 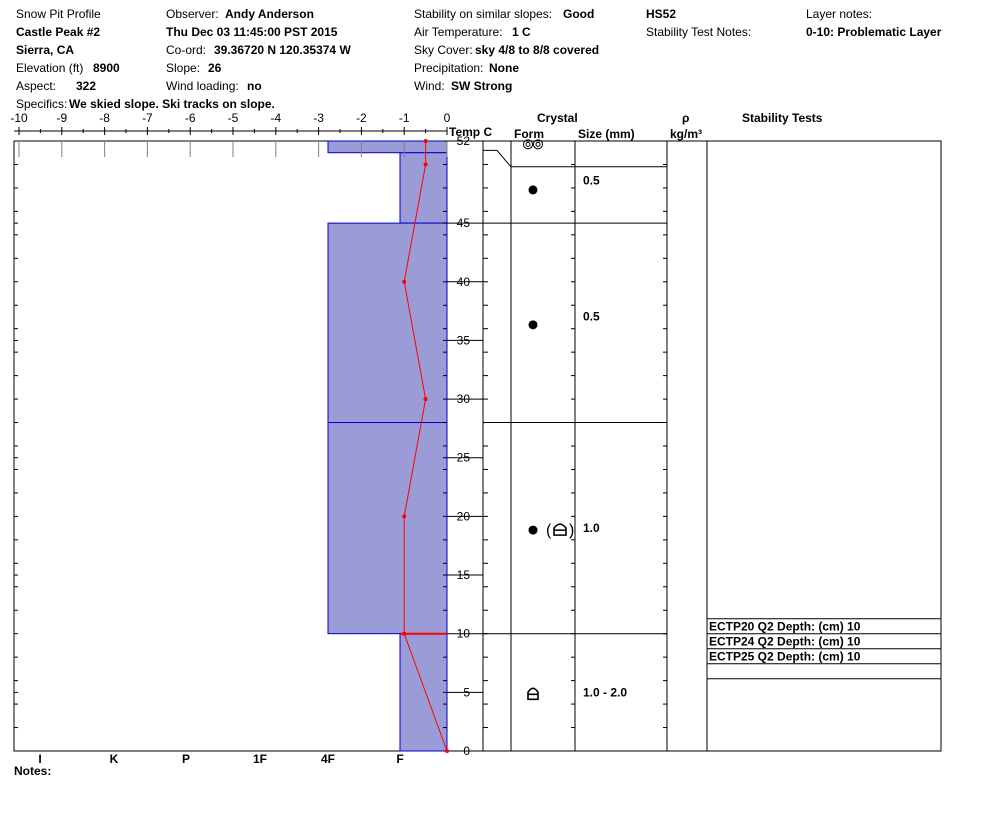 What do you see at coordinates (874, 32) in the screenshot?
I see `layer-notes-value: 0-10: Problematic Layer` at bounding box center [874, 32].